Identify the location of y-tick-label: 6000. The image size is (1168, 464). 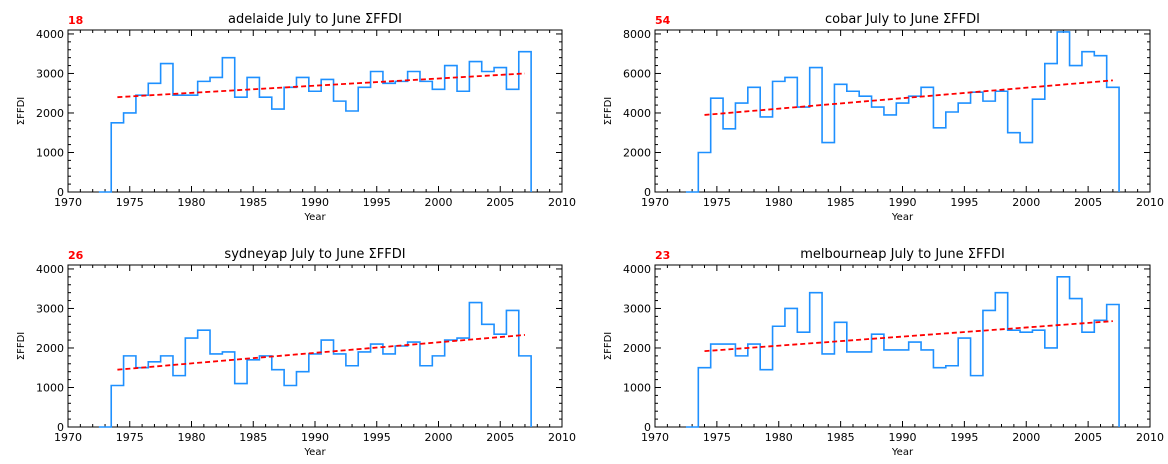
(637, 73).